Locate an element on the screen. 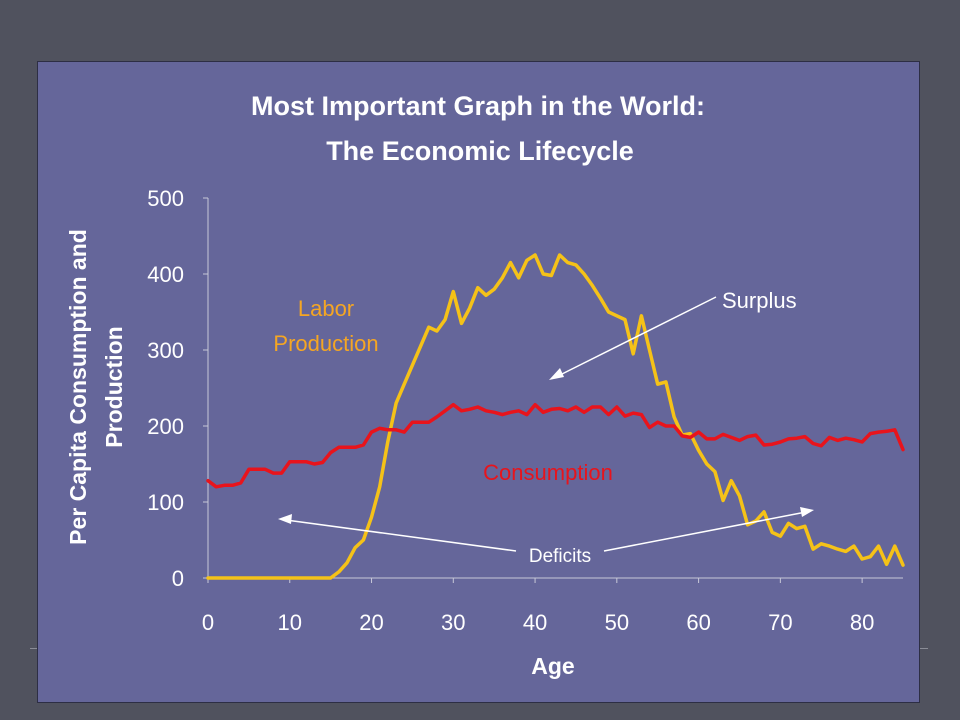 This screenshot has width=960, height=720. deficits-arrow-left is located at coordinates (401, 535).